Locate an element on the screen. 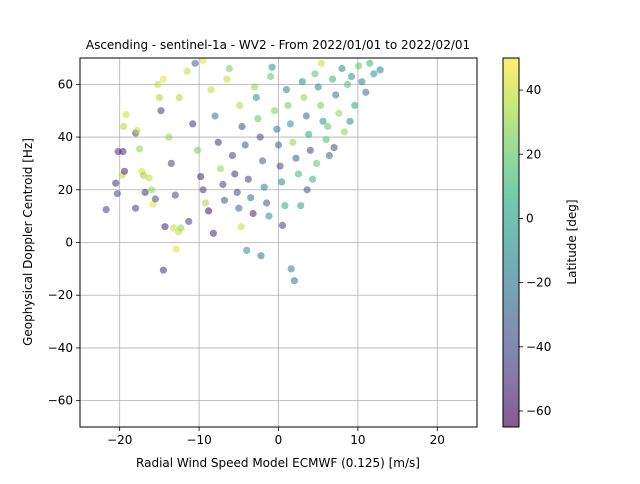  y-tick-label: 0 is located at coordinates (69, 243).